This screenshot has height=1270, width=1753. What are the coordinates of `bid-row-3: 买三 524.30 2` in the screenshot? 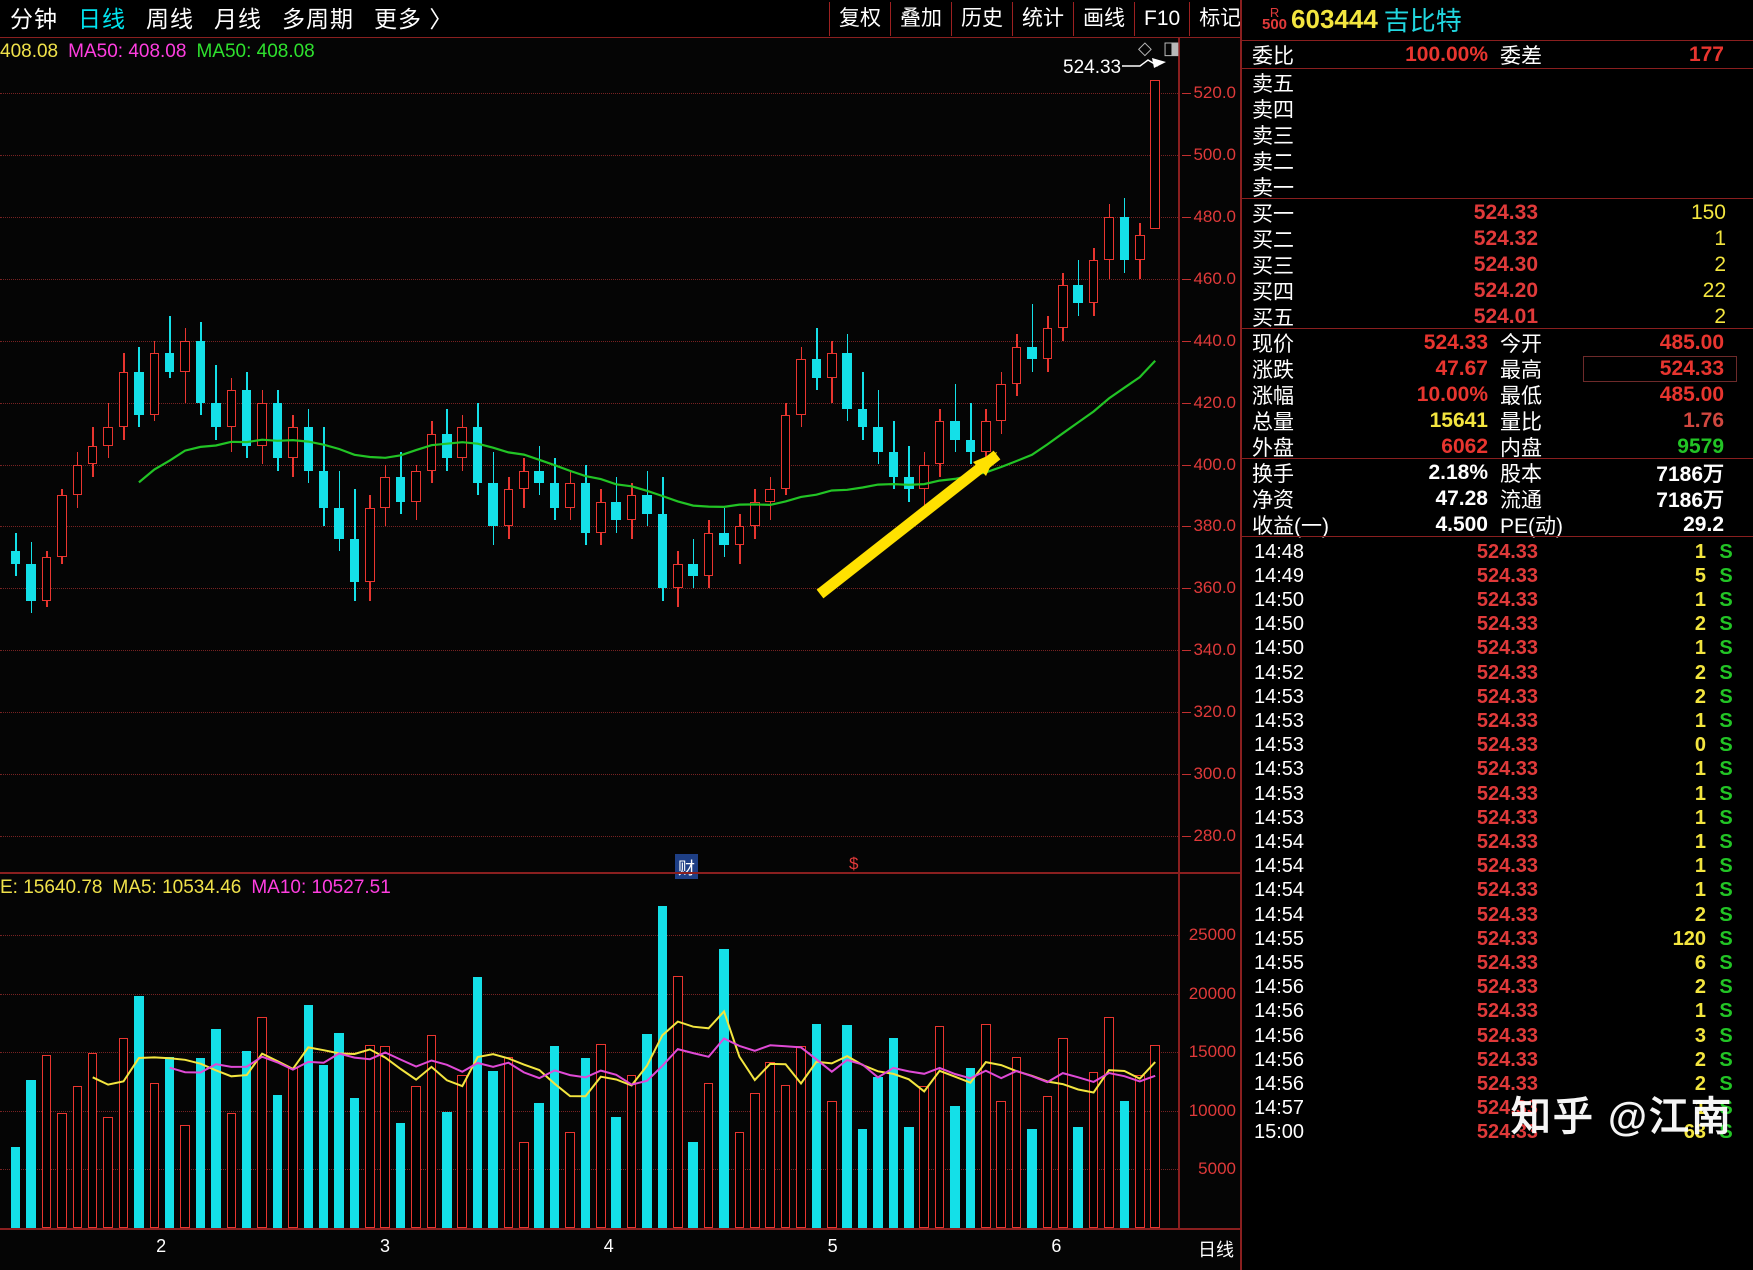 It's located at (1497, 265).